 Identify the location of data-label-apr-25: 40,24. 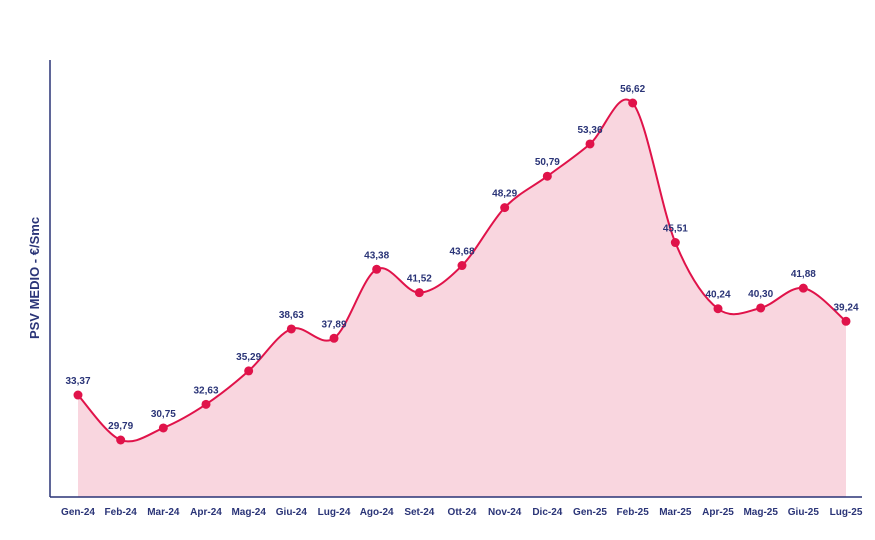
(717, 295).